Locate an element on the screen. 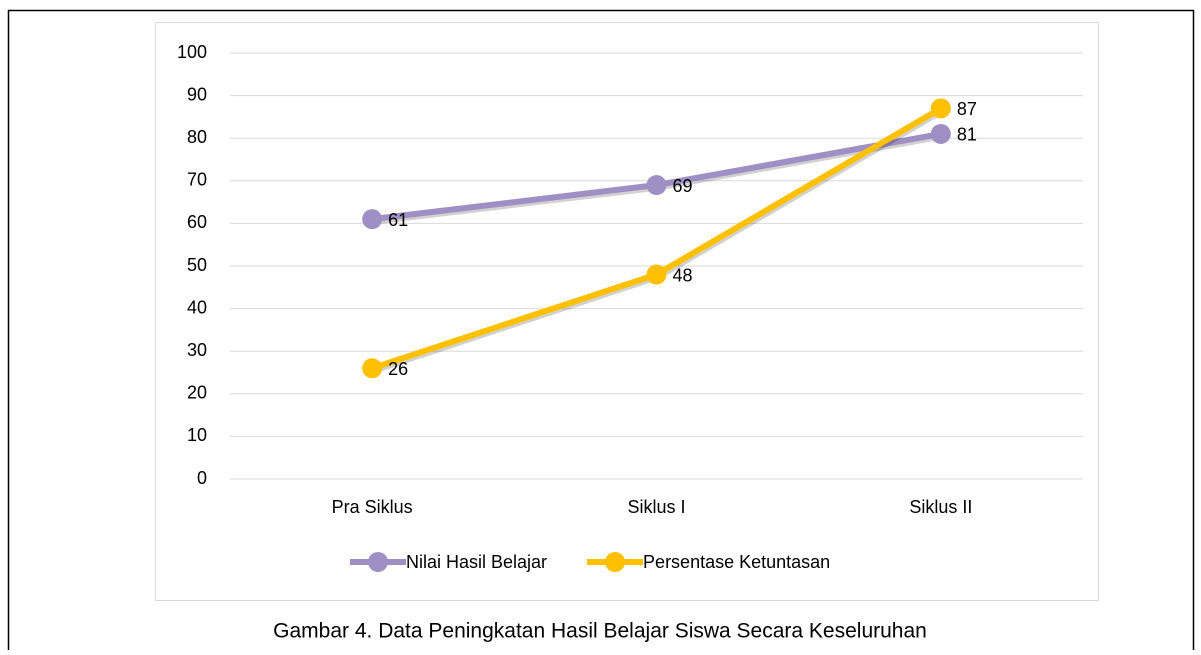  data-label: 26 is located at coordinates (398, 369).